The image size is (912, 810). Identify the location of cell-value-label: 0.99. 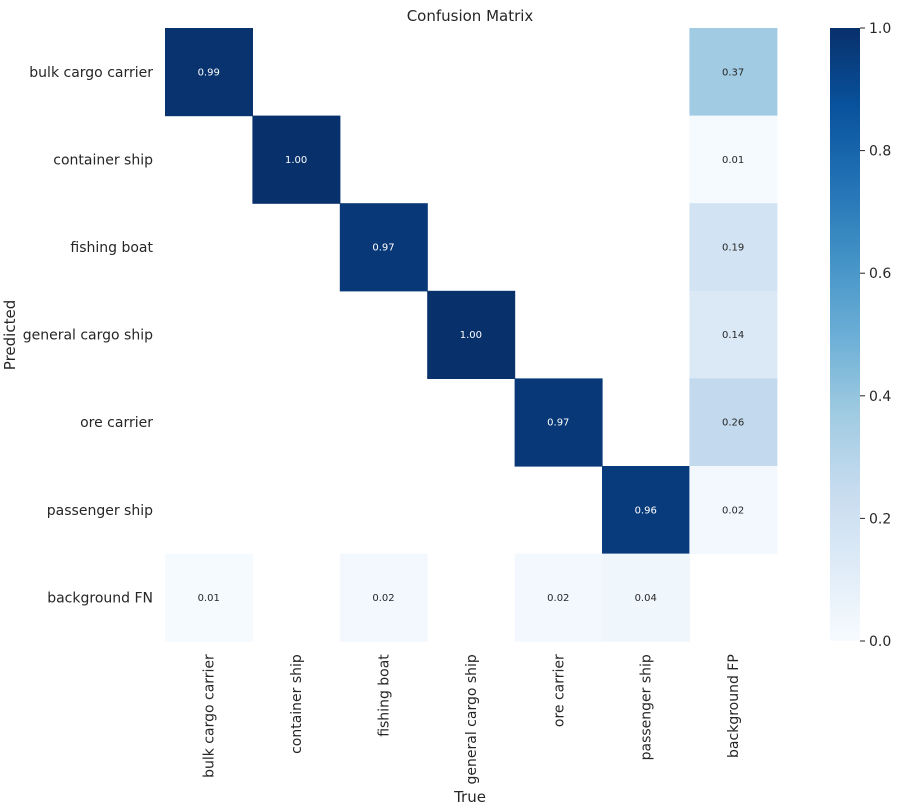
(209, 72).